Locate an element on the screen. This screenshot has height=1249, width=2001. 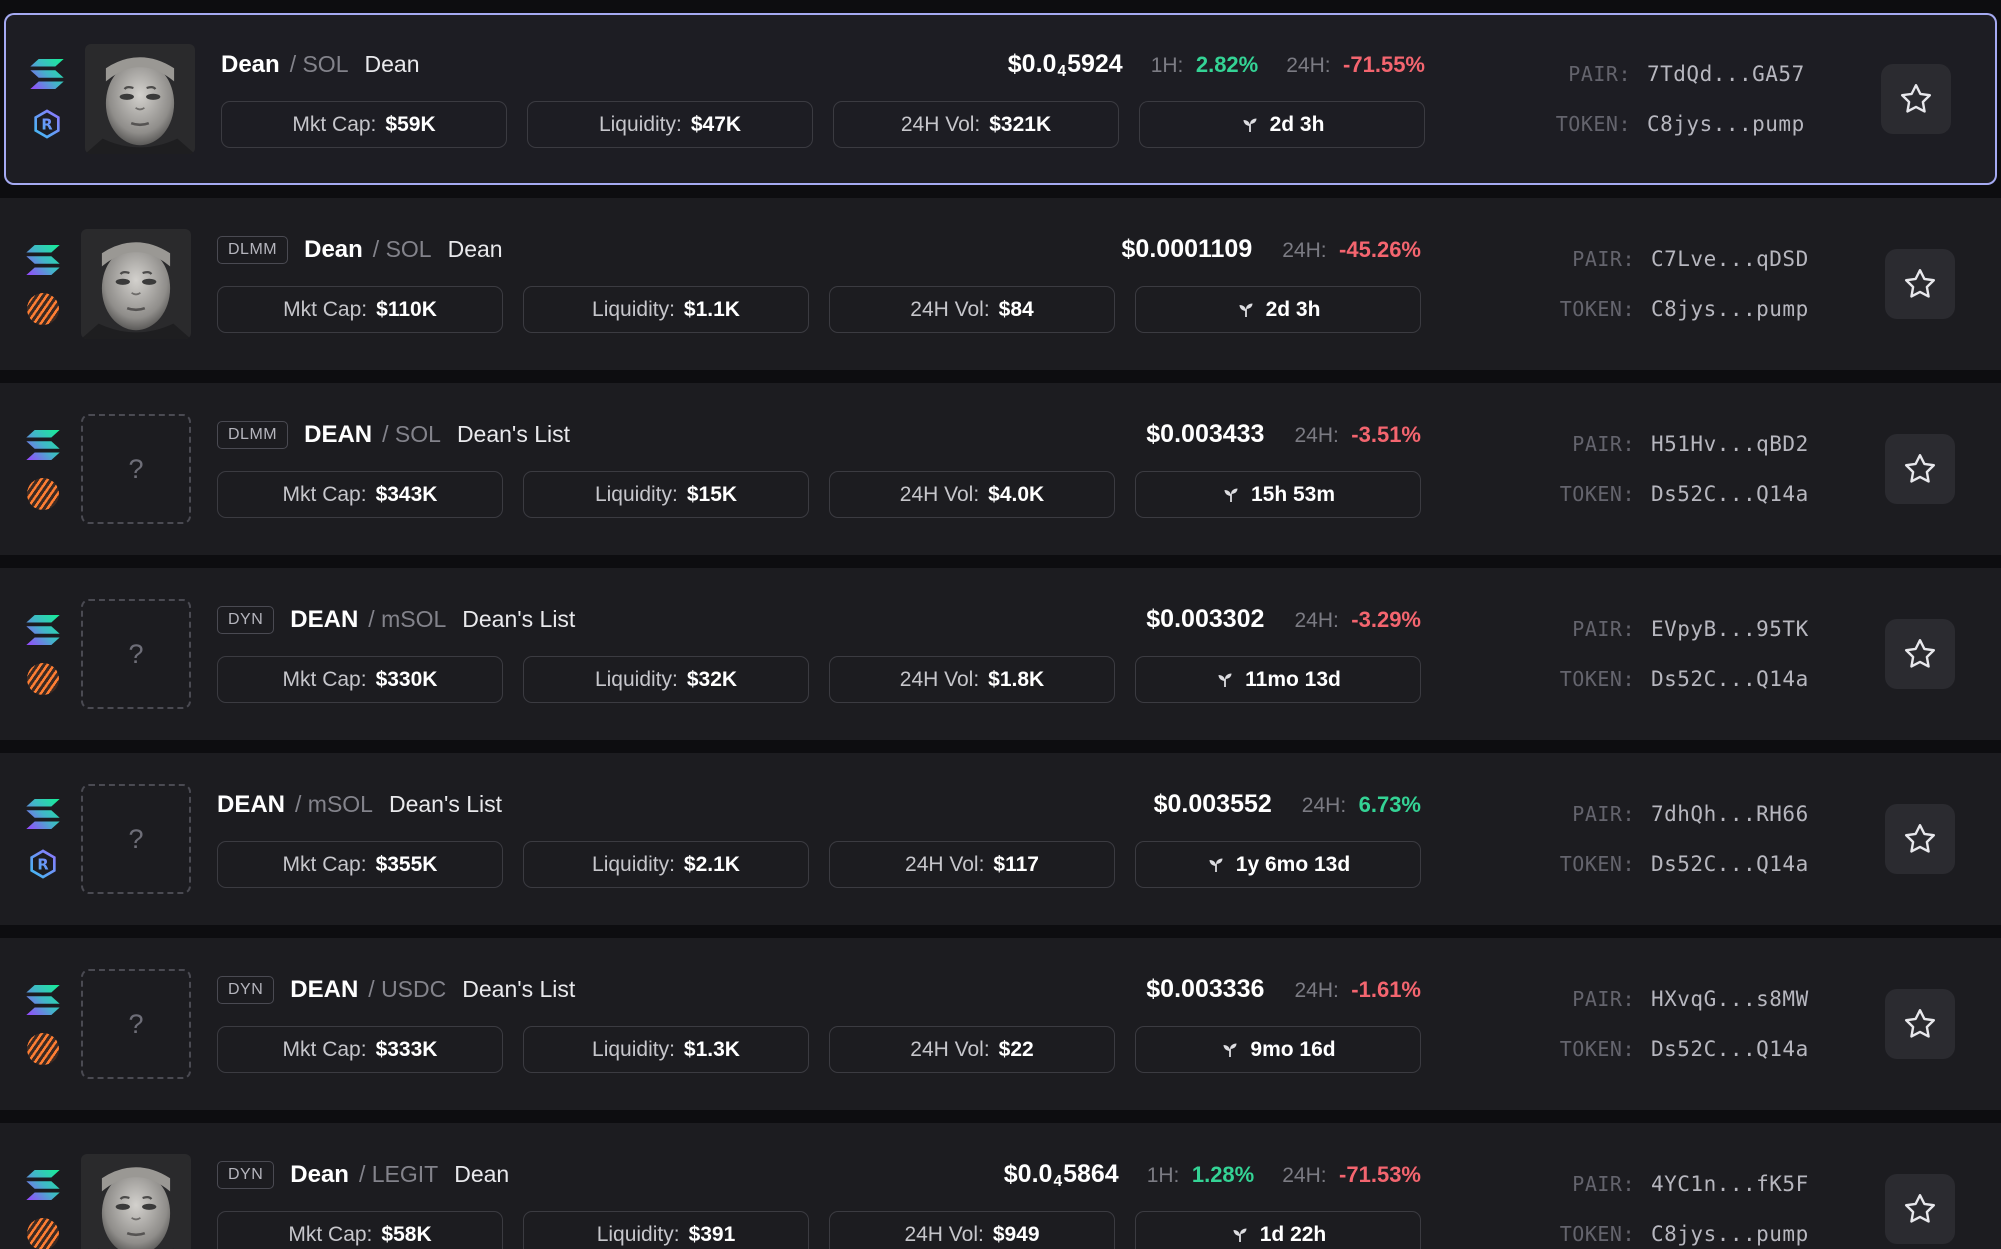
market-cap-label: Mkt Cap: is located at coordinates (324, 679).